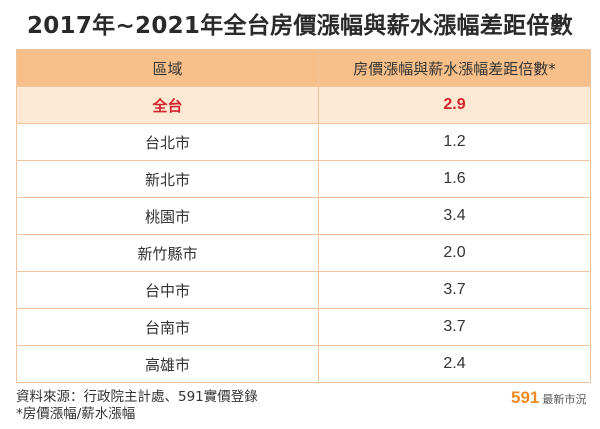 This screenshot has width=600, height=429. What do you see at coordinates (137, 397) in the screenshot?
I see `source-note: 資料來源：行政院主計處、591實價登錄` at bounding box center [137, 397].